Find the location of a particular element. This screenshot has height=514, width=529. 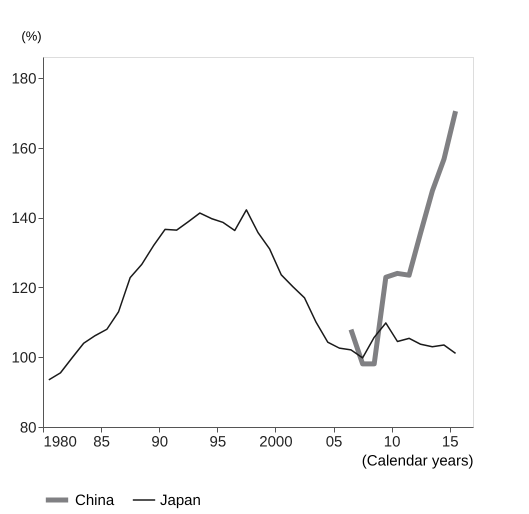

y-tick-label: 180 is located at coordinates (23, 79).